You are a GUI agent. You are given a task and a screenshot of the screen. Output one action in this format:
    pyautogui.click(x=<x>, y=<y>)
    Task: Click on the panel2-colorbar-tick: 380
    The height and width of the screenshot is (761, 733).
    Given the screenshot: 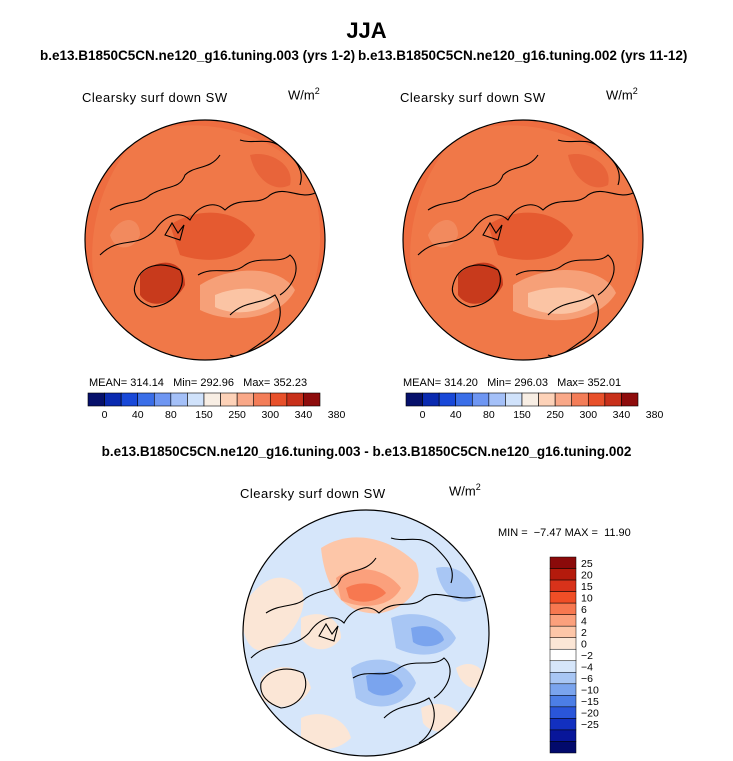 What is the action you would take?
    pyautogui.click(x=655, y=415)
    